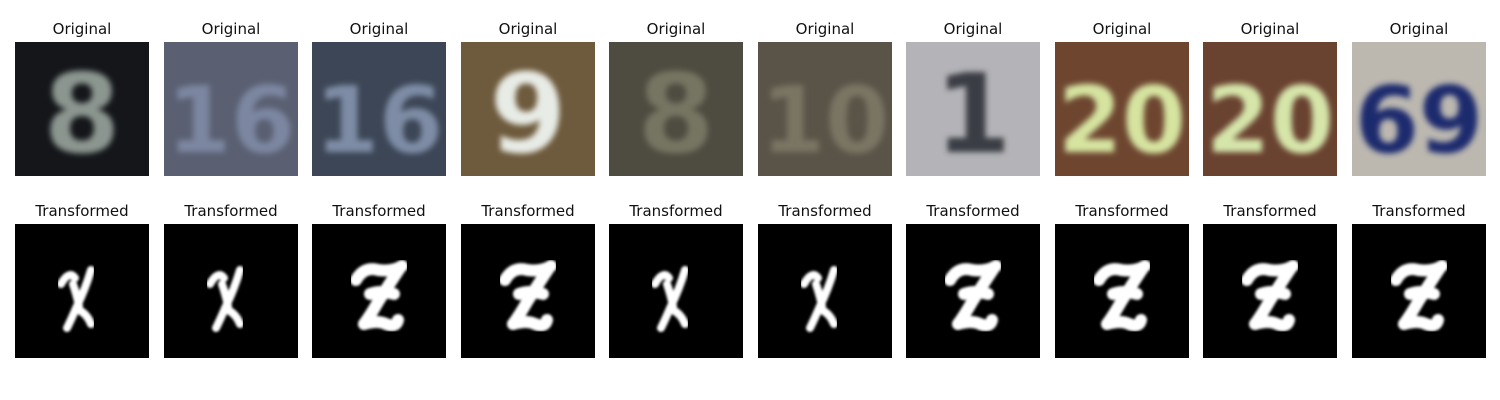 The height and width of the screenshot is (400, 1500). I want to click on original-image: 10, so click(825, 109).